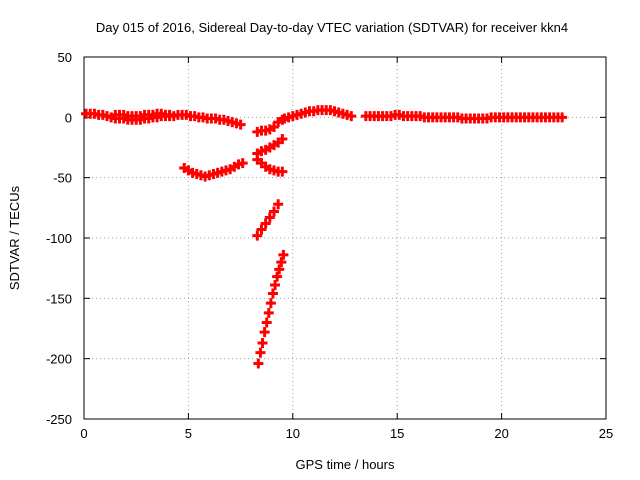 This screenshot has height=480, width=640. What do you see at coordinates (65, 57) in the screenshot?
I see `y-tick-label: 50` at bounding box center [65, 57].